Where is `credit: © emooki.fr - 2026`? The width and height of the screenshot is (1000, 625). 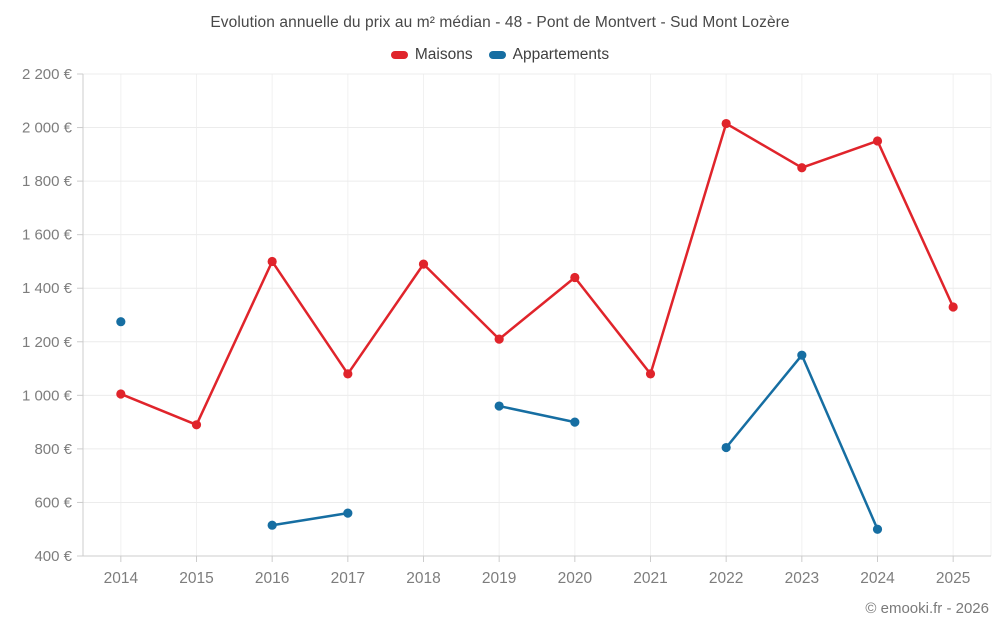 credit: © emooki.fr - 2026 is located at coordinates (927, 608).